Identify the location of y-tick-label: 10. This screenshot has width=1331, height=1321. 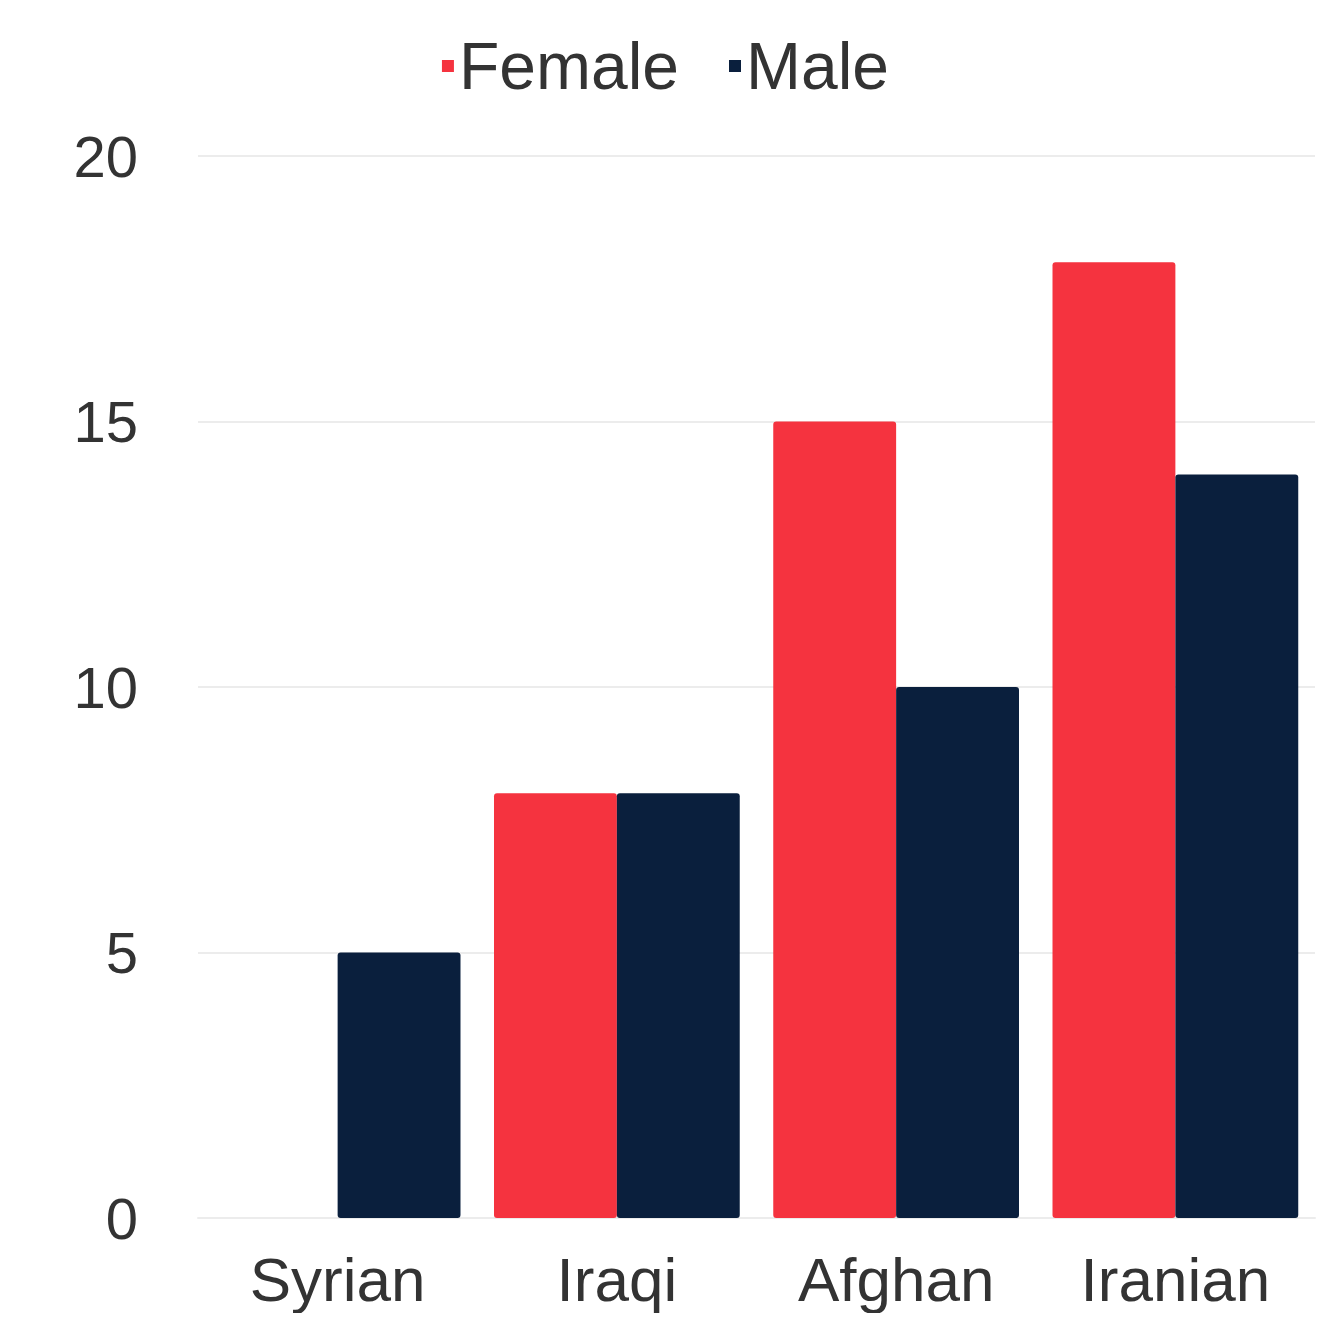
(105, 687).